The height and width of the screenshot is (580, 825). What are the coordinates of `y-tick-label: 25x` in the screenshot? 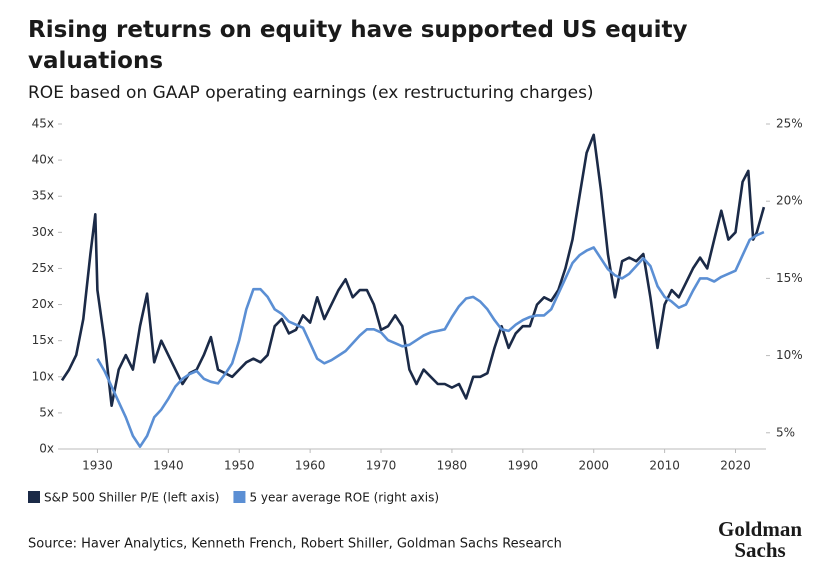 It's located at (43, 268).